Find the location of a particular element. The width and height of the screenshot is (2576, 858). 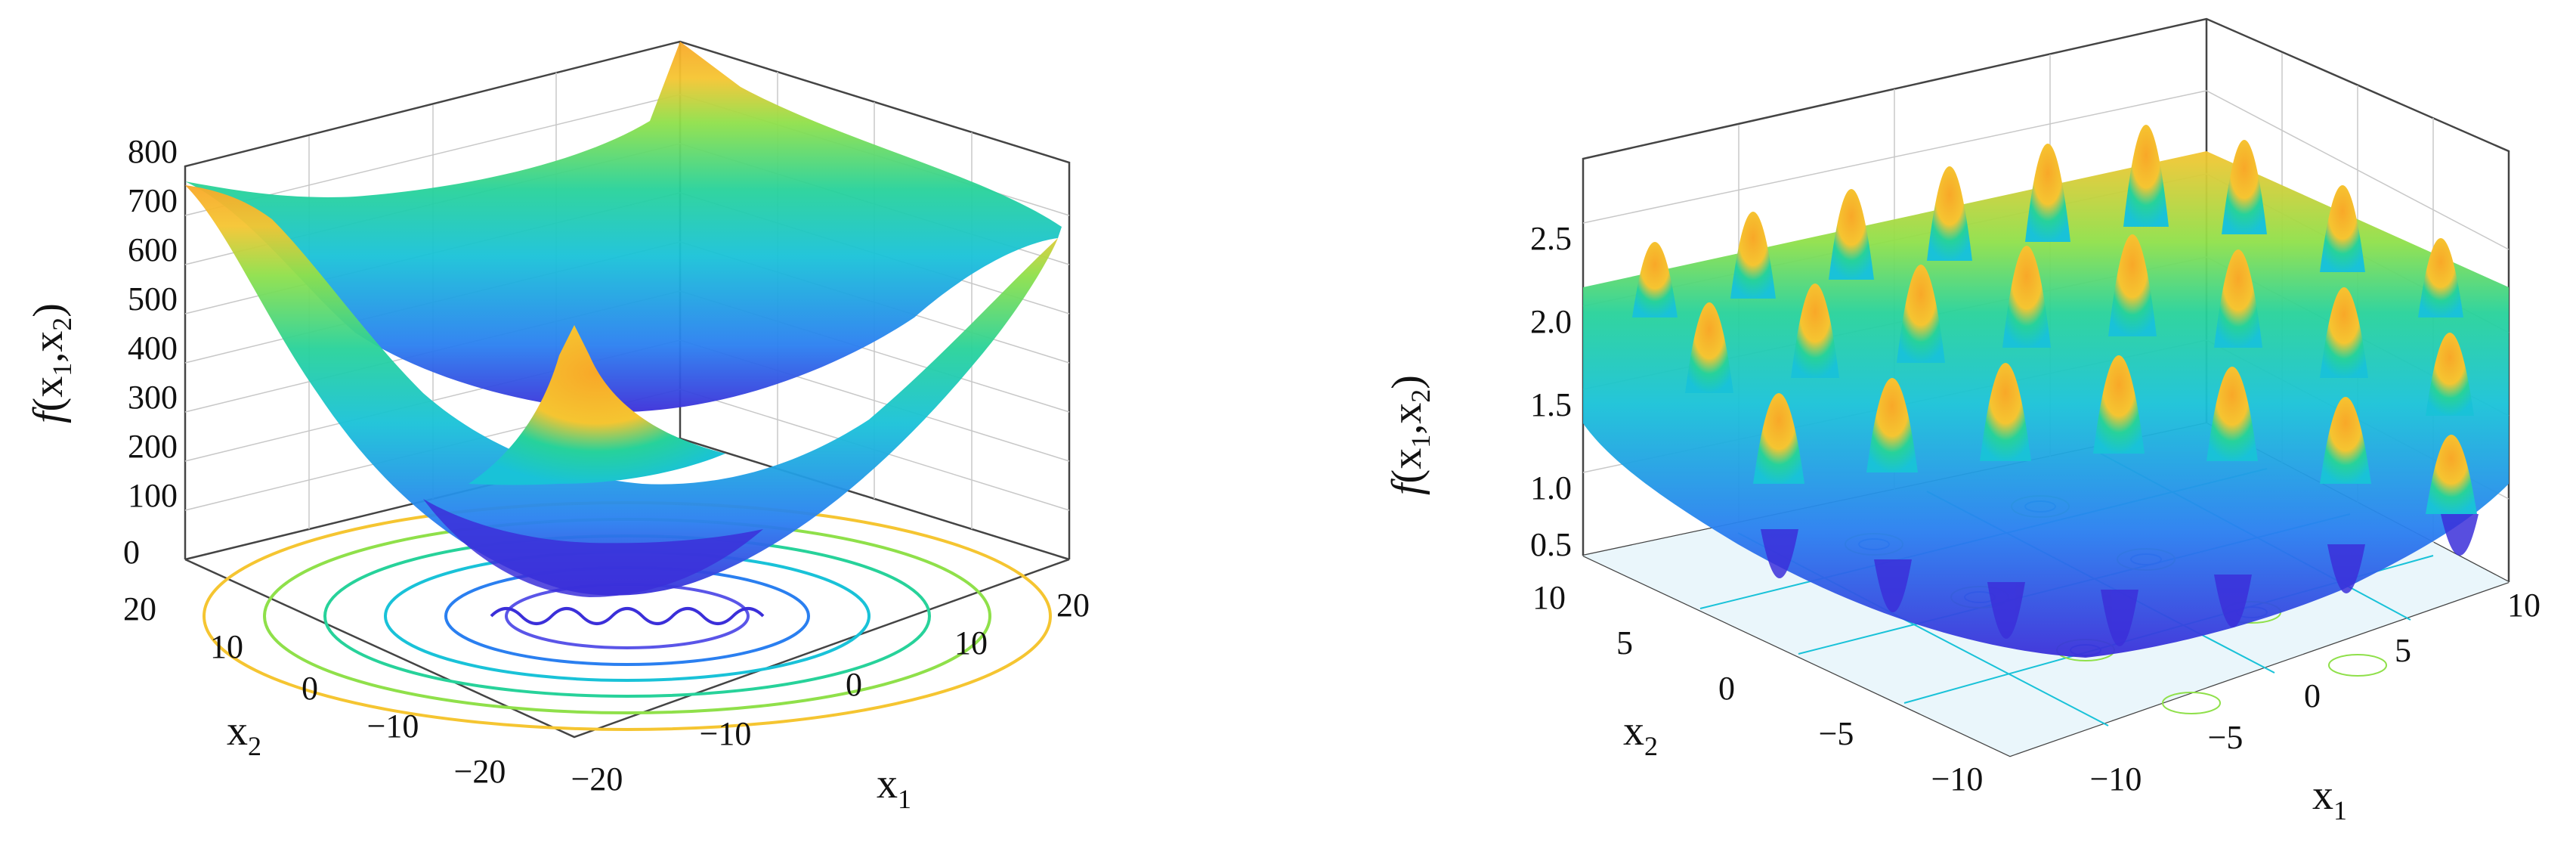

z-tick-label: 1.0 is located at coordinates (1551, 487).